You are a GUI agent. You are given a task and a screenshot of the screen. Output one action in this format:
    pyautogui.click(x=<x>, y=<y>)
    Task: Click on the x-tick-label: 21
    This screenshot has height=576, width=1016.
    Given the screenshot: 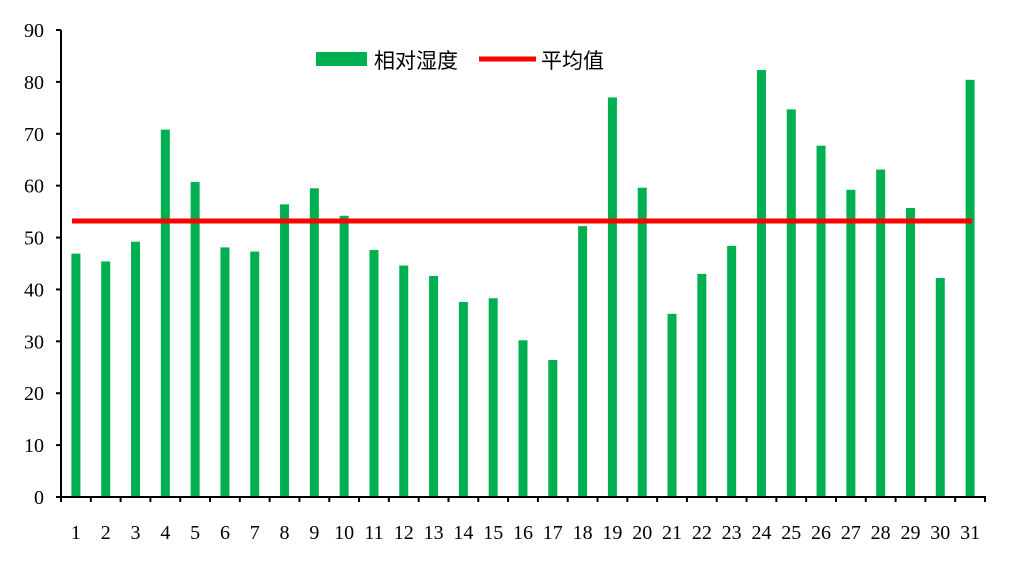 What is the action you would take?
    pyautogui.click(x=672, y=533)
    